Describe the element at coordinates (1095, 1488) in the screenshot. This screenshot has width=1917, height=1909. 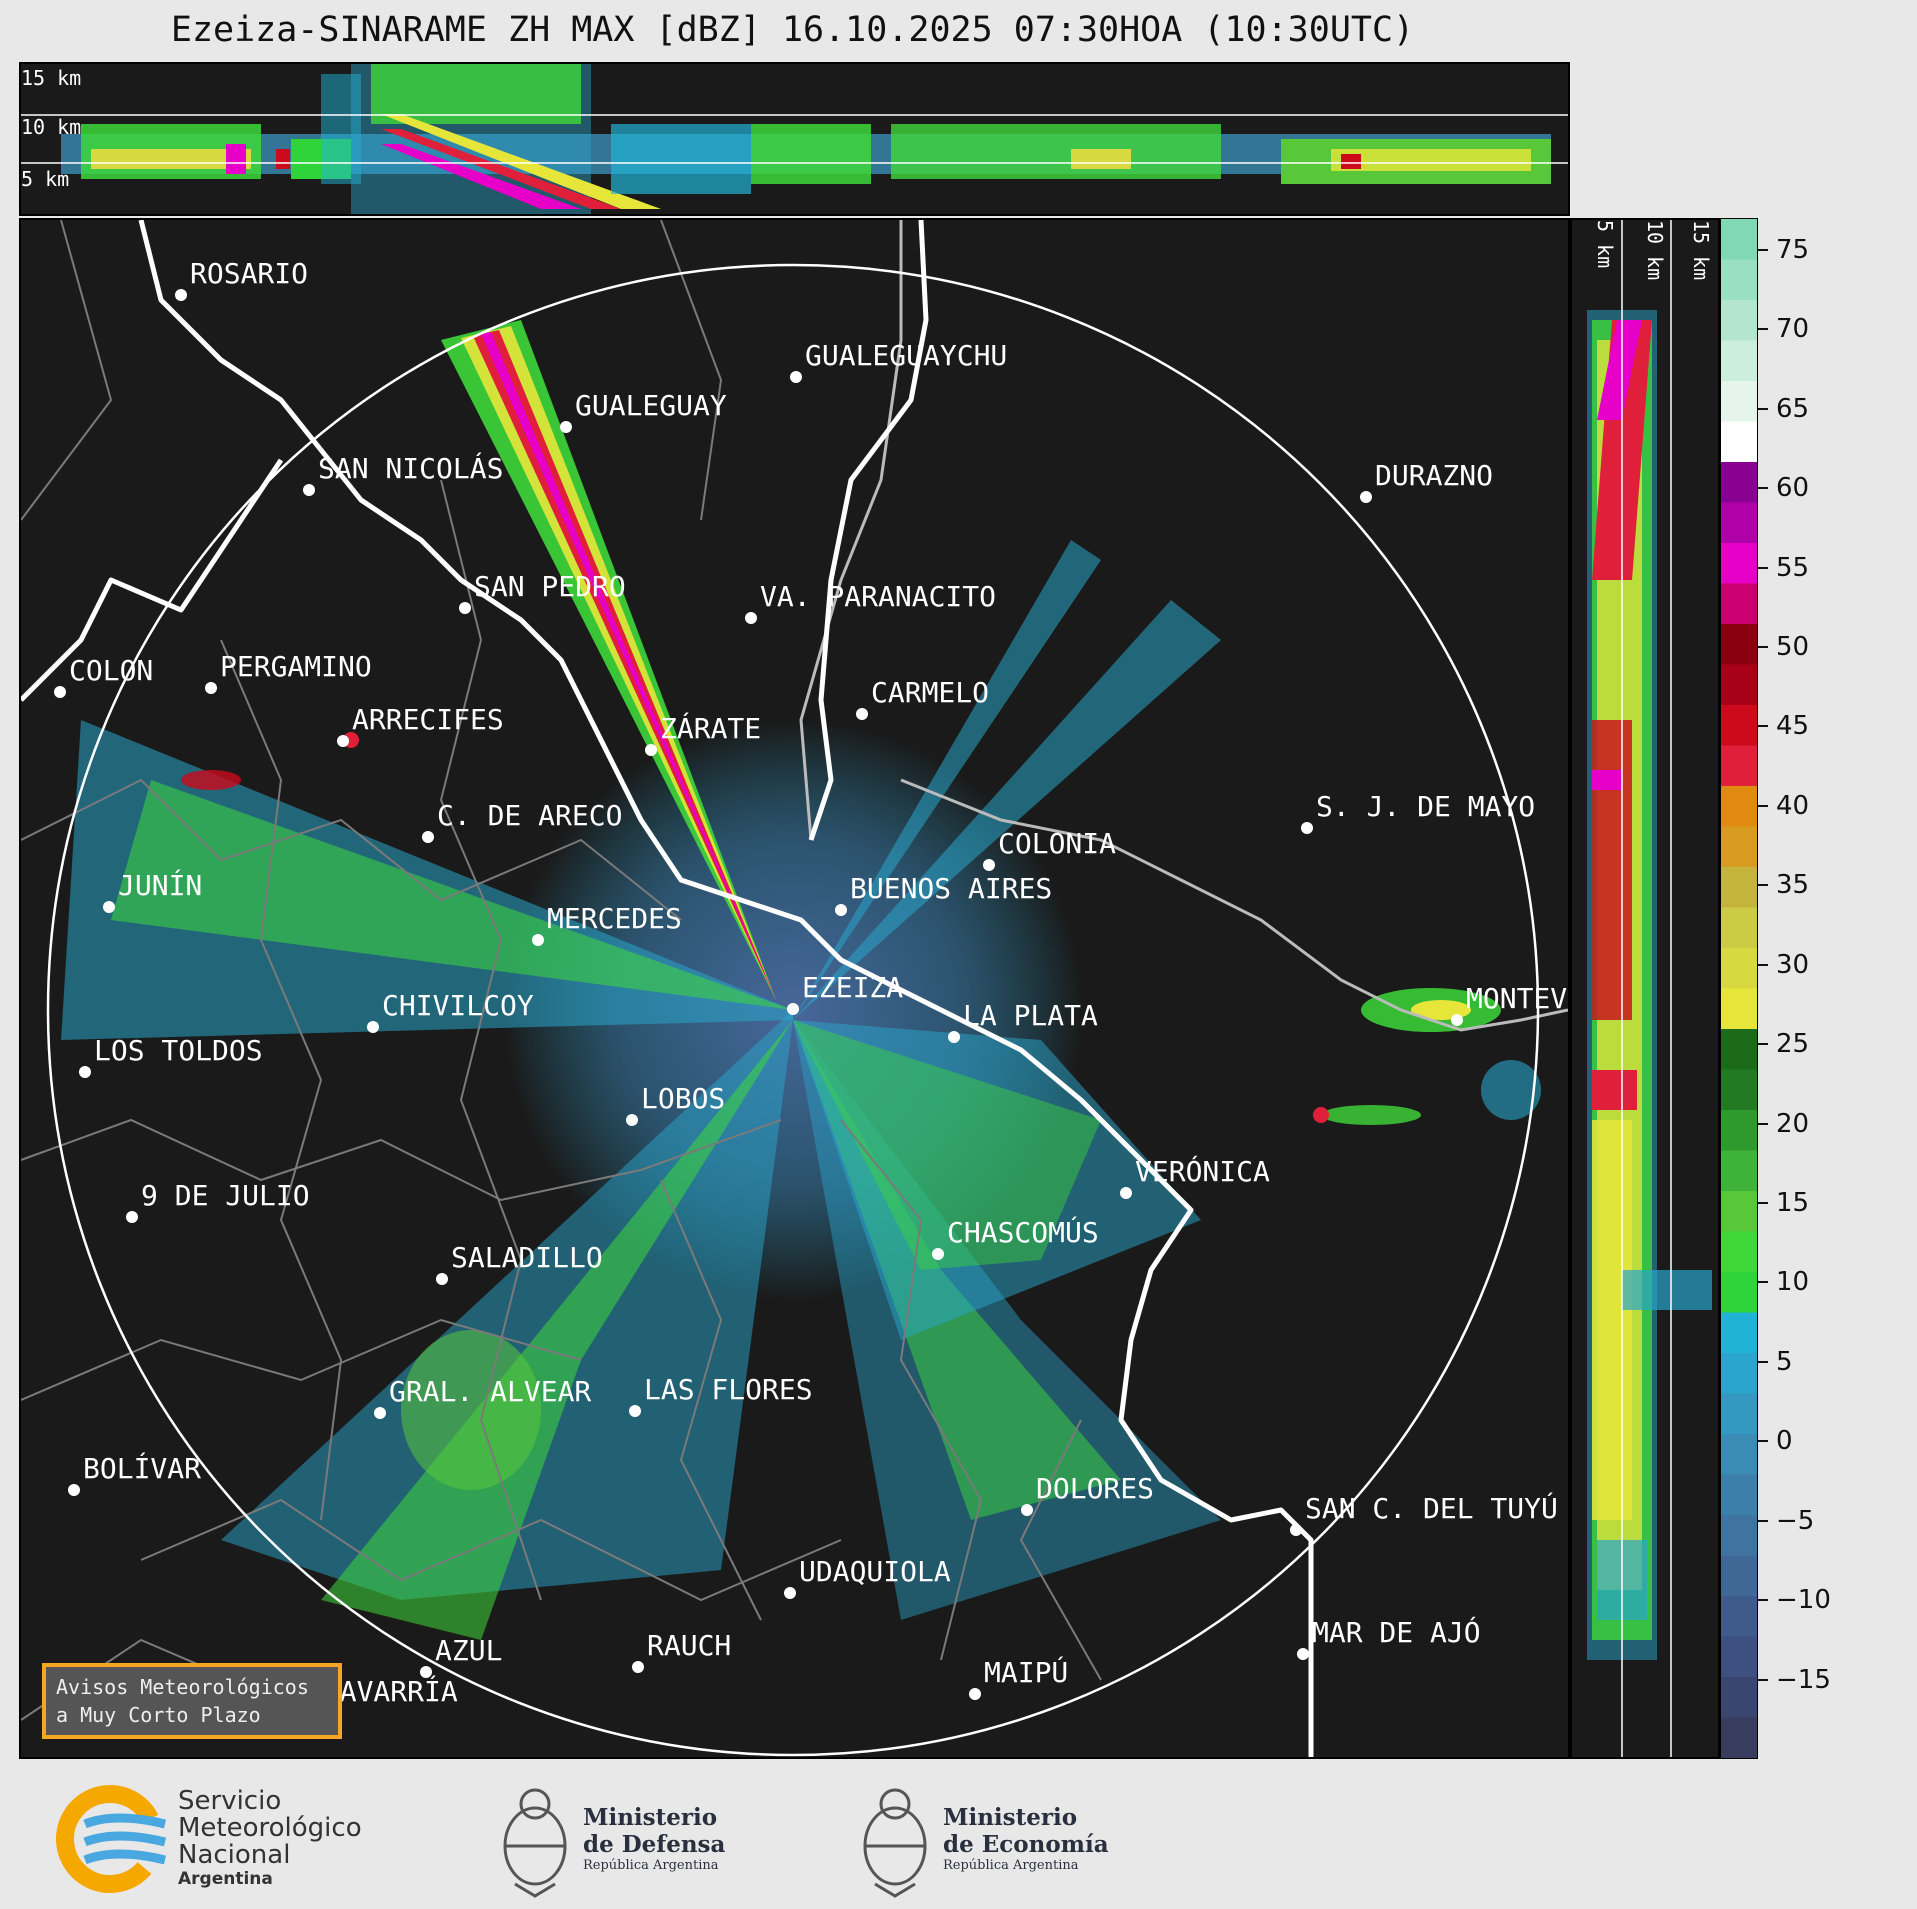
I see `city-label: DOLORES` at that location.